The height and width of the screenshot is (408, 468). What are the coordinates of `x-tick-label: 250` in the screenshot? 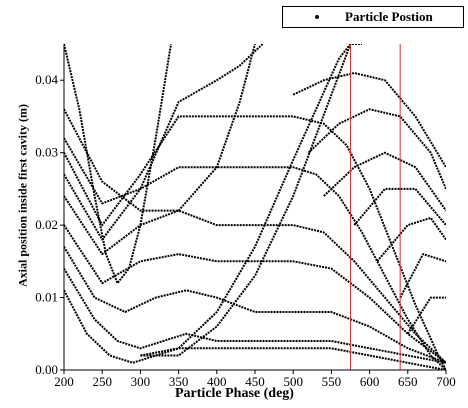 It's located at (102, 381).